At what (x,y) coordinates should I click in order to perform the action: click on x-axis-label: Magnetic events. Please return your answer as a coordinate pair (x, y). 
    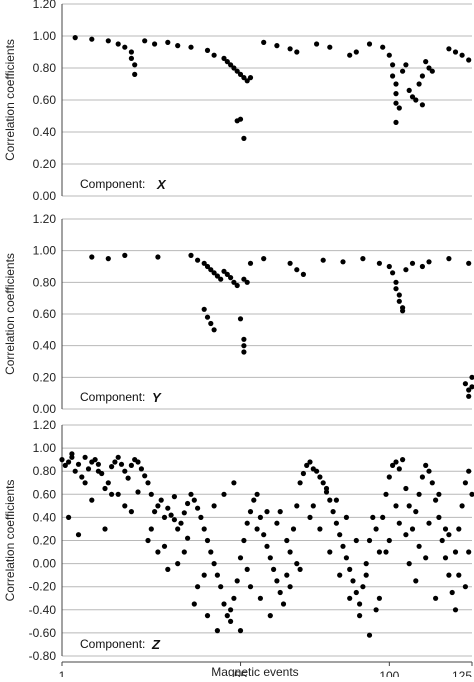
    Looking at the image, I should click on (254, 671).